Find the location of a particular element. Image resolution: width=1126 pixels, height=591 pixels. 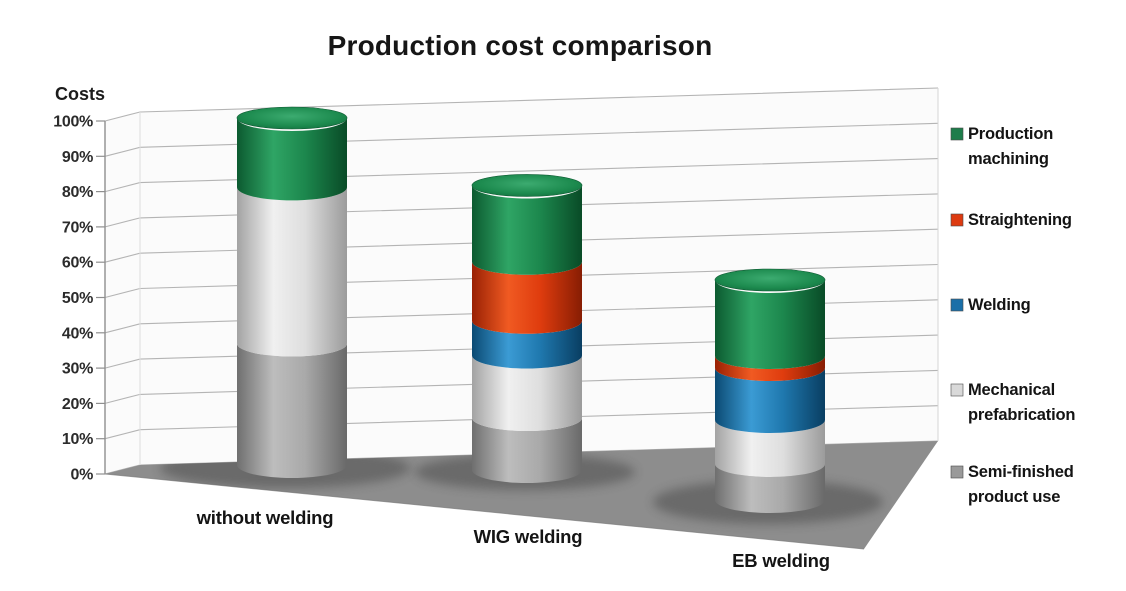

legend-text-line: Semi-finished is located at coordinates (1021, 472).